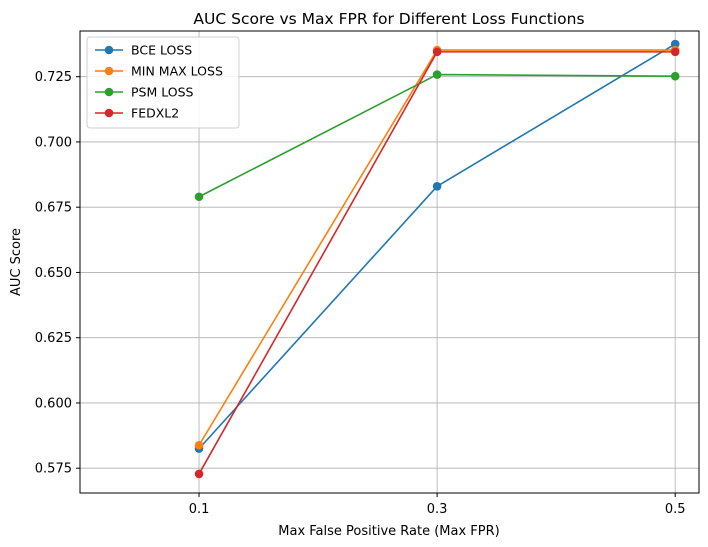 This screenshot has height=547, width=708. What do you see at coordinates (16, 262) in the screenshot?
I see `y-axis-title: AUC Score` at bounding box center [16, 262].